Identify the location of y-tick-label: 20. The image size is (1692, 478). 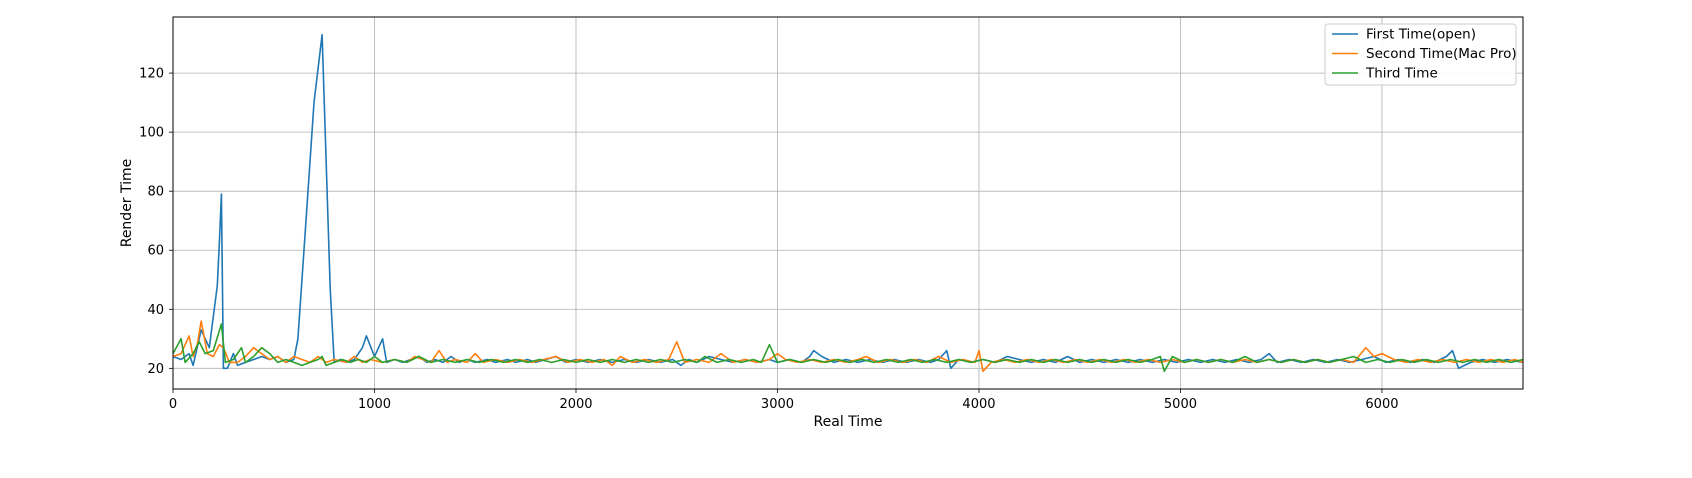
(155, 369).